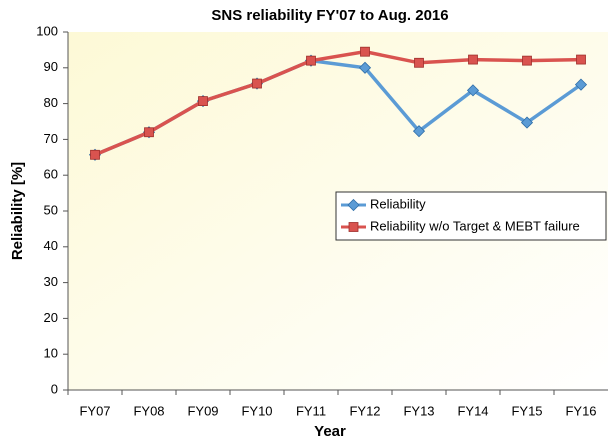  Describe the element at coordinates (311, 410) in the screenshot. I see `x-tick-label: FY11` at that location.